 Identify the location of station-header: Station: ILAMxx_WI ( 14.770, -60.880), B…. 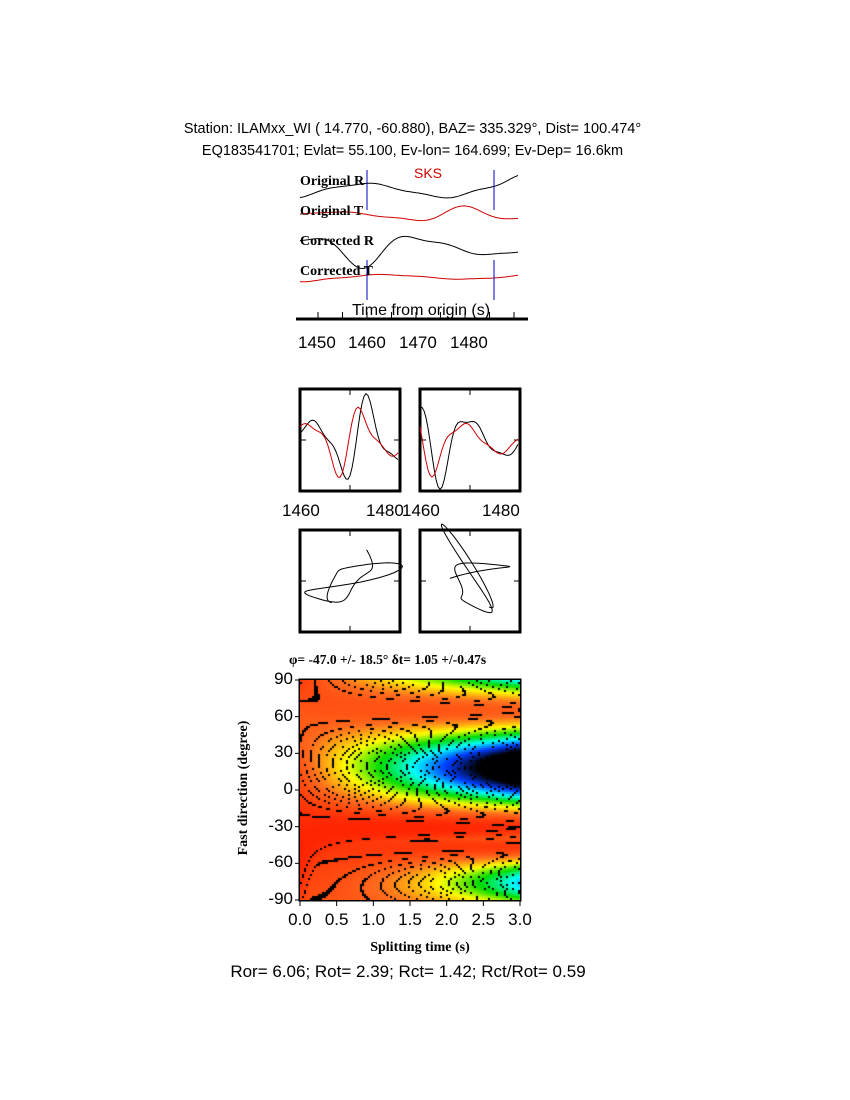
(412, 129).